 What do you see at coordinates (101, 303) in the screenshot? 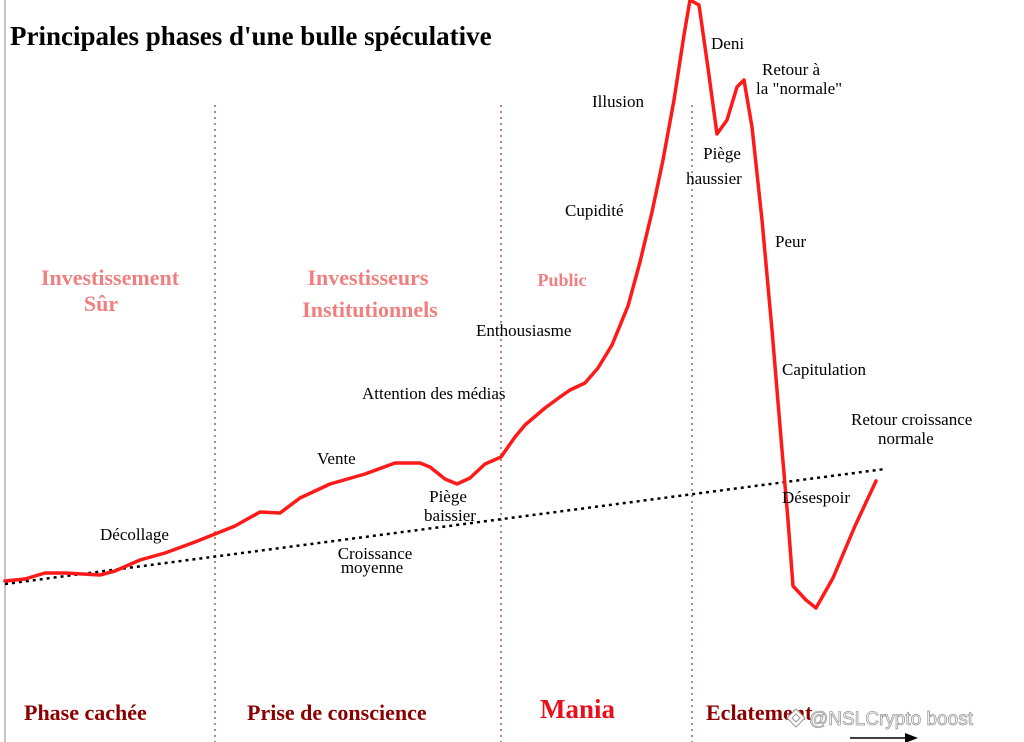
I see `group-investissement-sur-line2: Sûr` at bounding box center [101, 303].